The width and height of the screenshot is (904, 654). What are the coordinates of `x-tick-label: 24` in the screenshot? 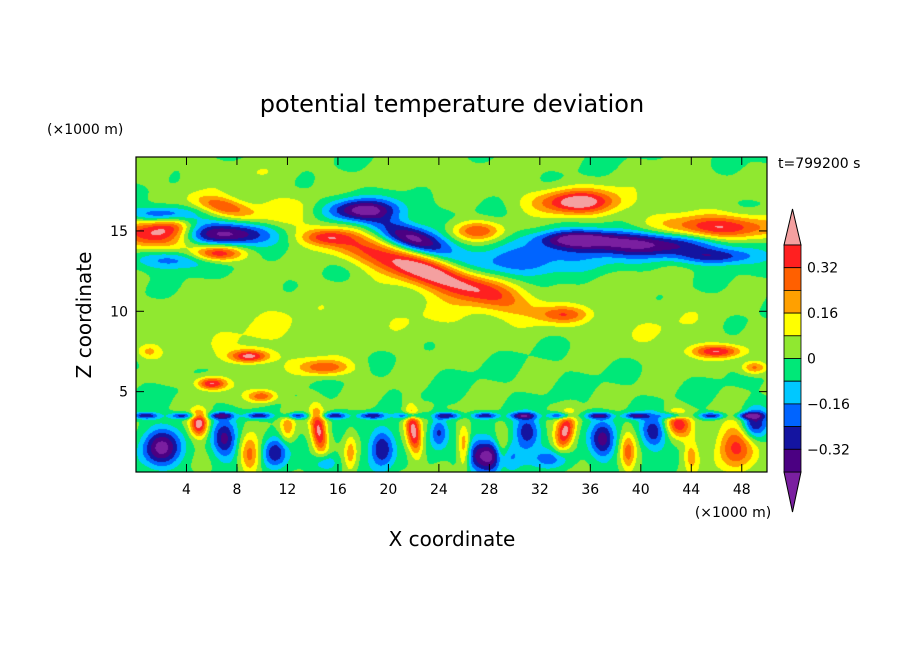 It's located at (439, 490).